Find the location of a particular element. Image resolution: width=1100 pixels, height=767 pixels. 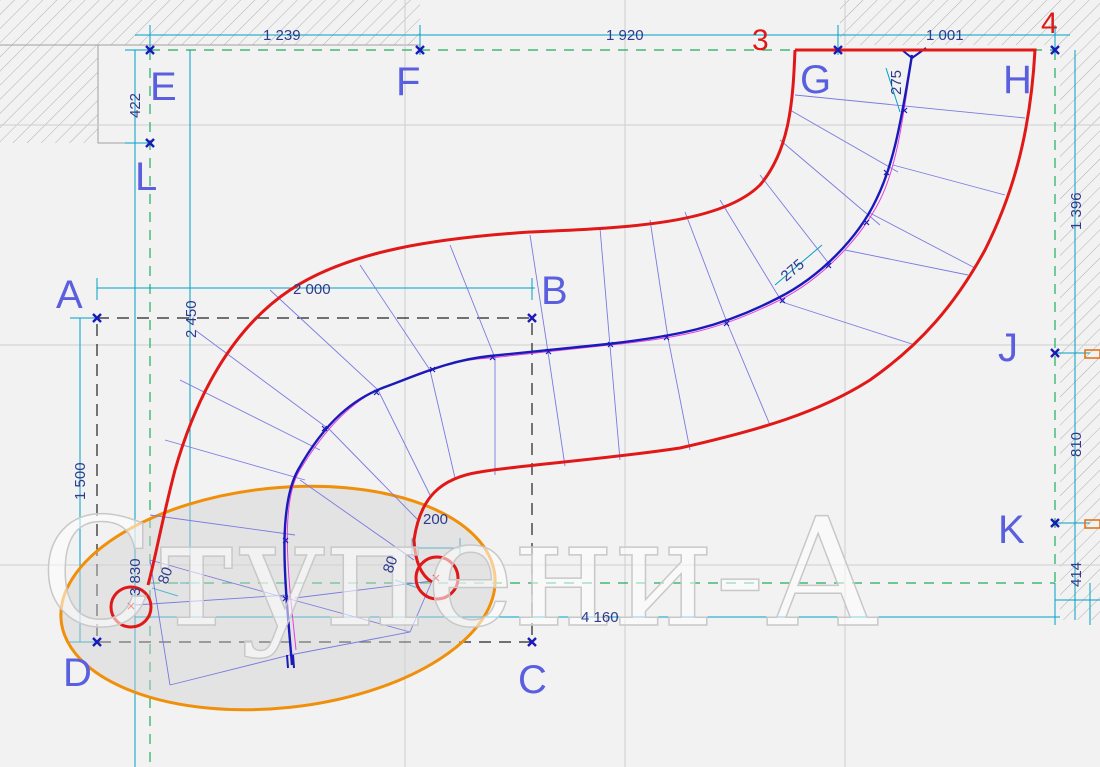

corner-number-4: 4 is located at coordinates (1049, 23).